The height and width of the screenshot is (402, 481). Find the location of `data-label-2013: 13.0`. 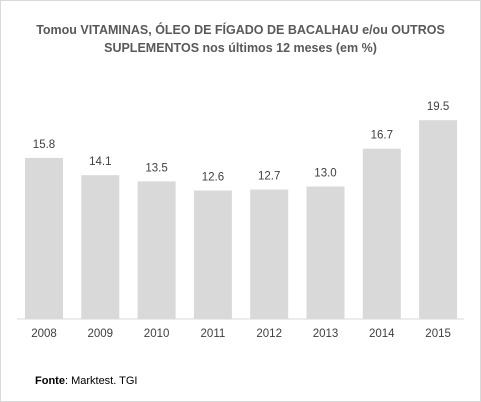

data-label-2013: 13.0 is located at coordinates (325, 174).